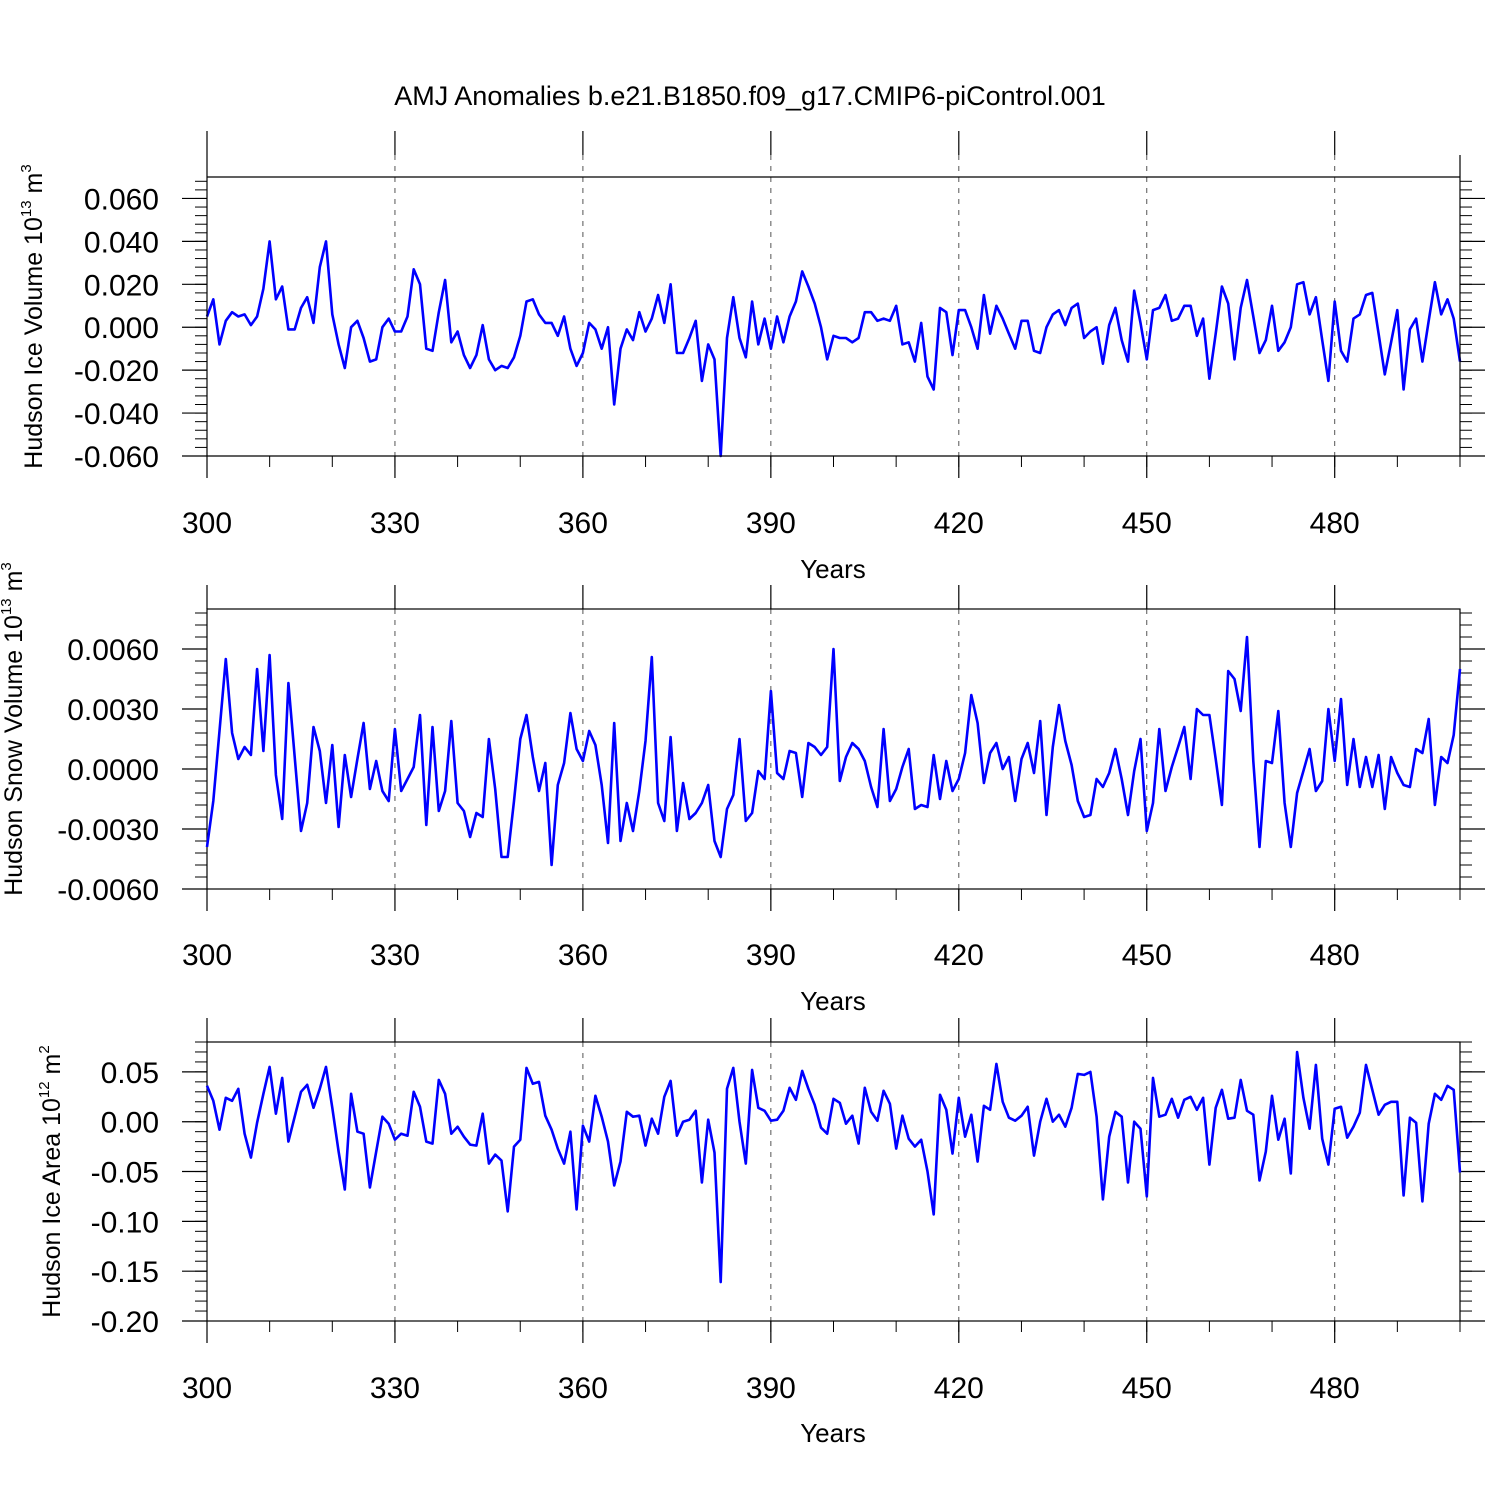 The height and width of the screenshot is (1500, 1500). Describe the element at coordinates (125, 1222) in the screenshot. I see `y-tick-label: -0.10` at that location.